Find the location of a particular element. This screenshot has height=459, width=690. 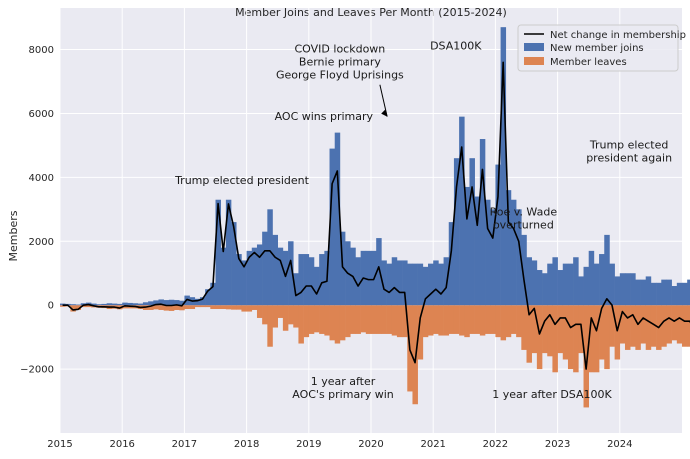

legend-joins-swatch is located at coordinates (534, 47).